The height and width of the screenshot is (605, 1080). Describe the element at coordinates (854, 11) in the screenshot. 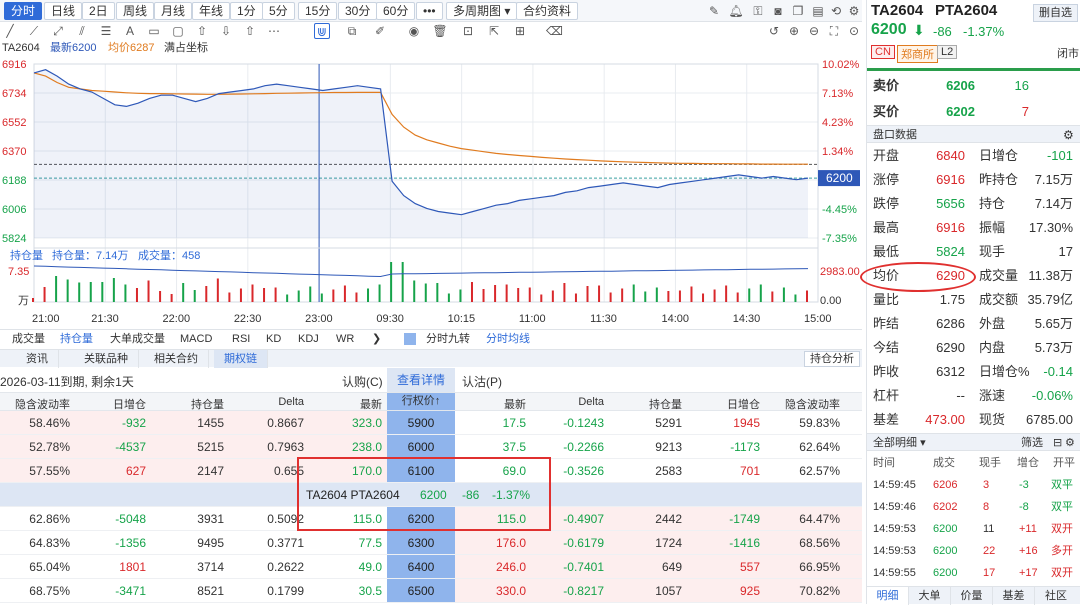

I see `settings-icon: ⚙` at that location.